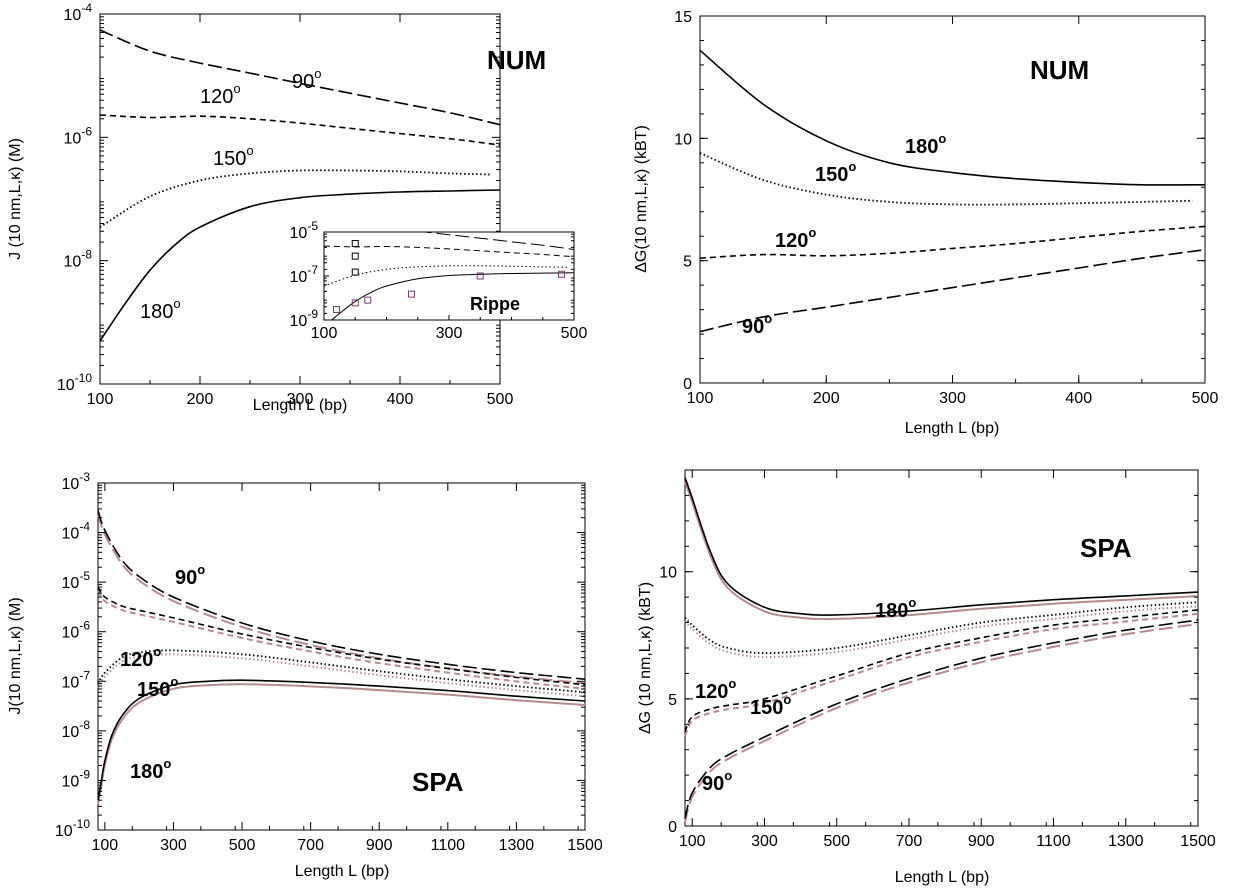  I want to click on method-label: NUM, so click(1059, 70).